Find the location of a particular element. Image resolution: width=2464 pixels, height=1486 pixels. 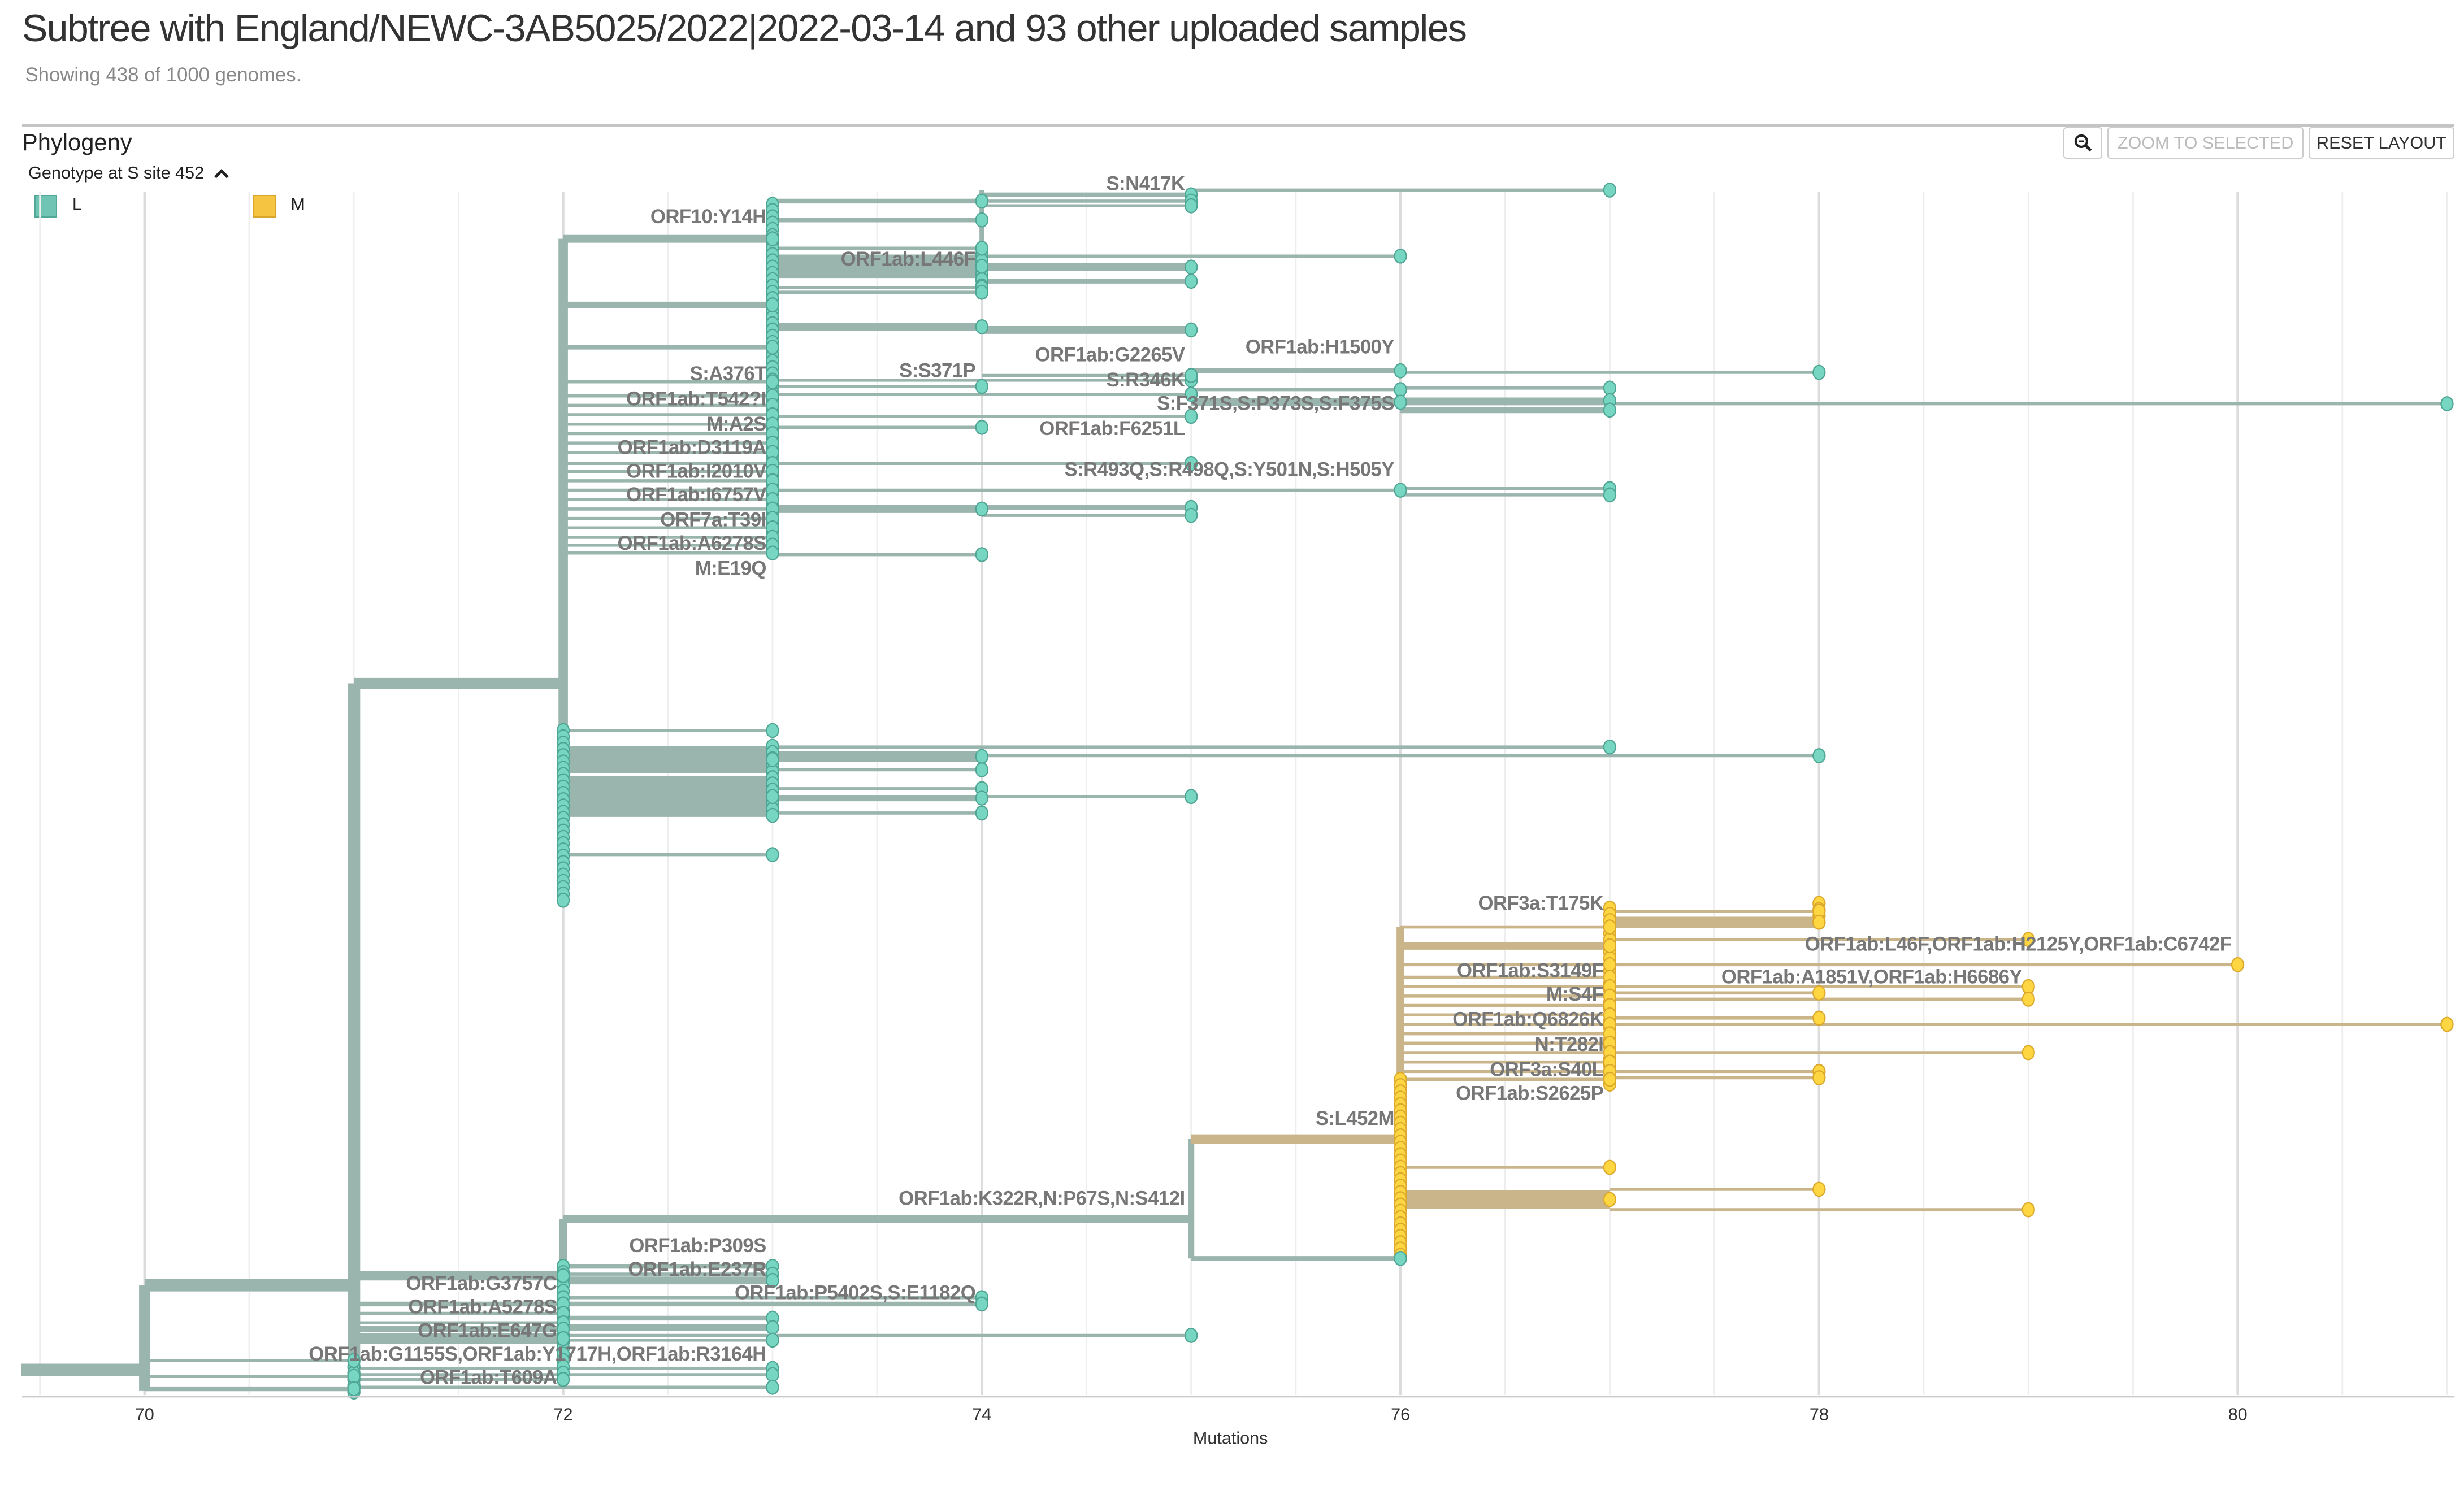

mutation-label: ORF1ab:H1500Y is located at coordinates (1321, 347).